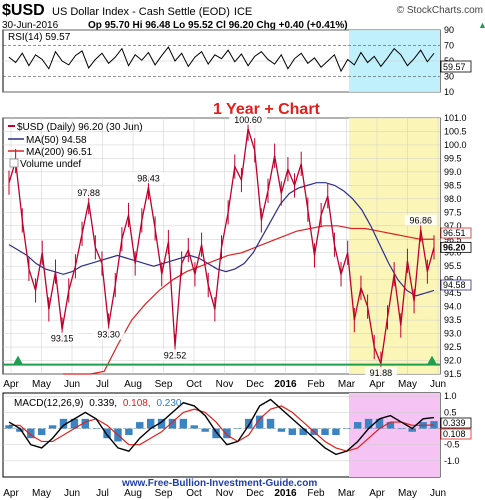  What do you see at coordinates (255, 493) in the screenshot?
I see `macd-xaxis-label: Dec` at bounding box center [255, 493].